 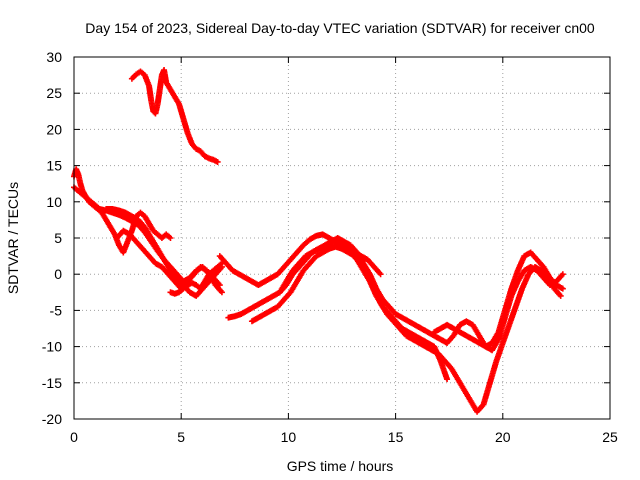 I want to click on y-tick-label: 5, so click(x=58, y=238).